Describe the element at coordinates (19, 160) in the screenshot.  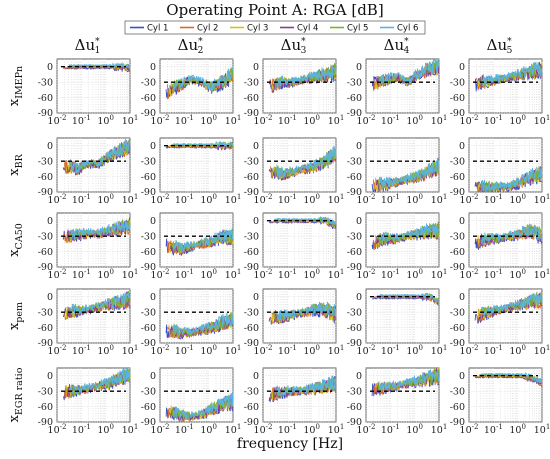
I see `row-header-sub: BR` at that location.